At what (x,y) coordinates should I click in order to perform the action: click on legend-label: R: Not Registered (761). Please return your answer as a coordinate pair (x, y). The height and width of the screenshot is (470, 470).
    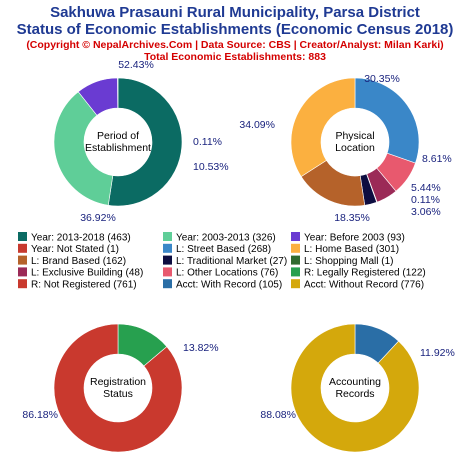
    Looking at the image, I should click on (84, 285).